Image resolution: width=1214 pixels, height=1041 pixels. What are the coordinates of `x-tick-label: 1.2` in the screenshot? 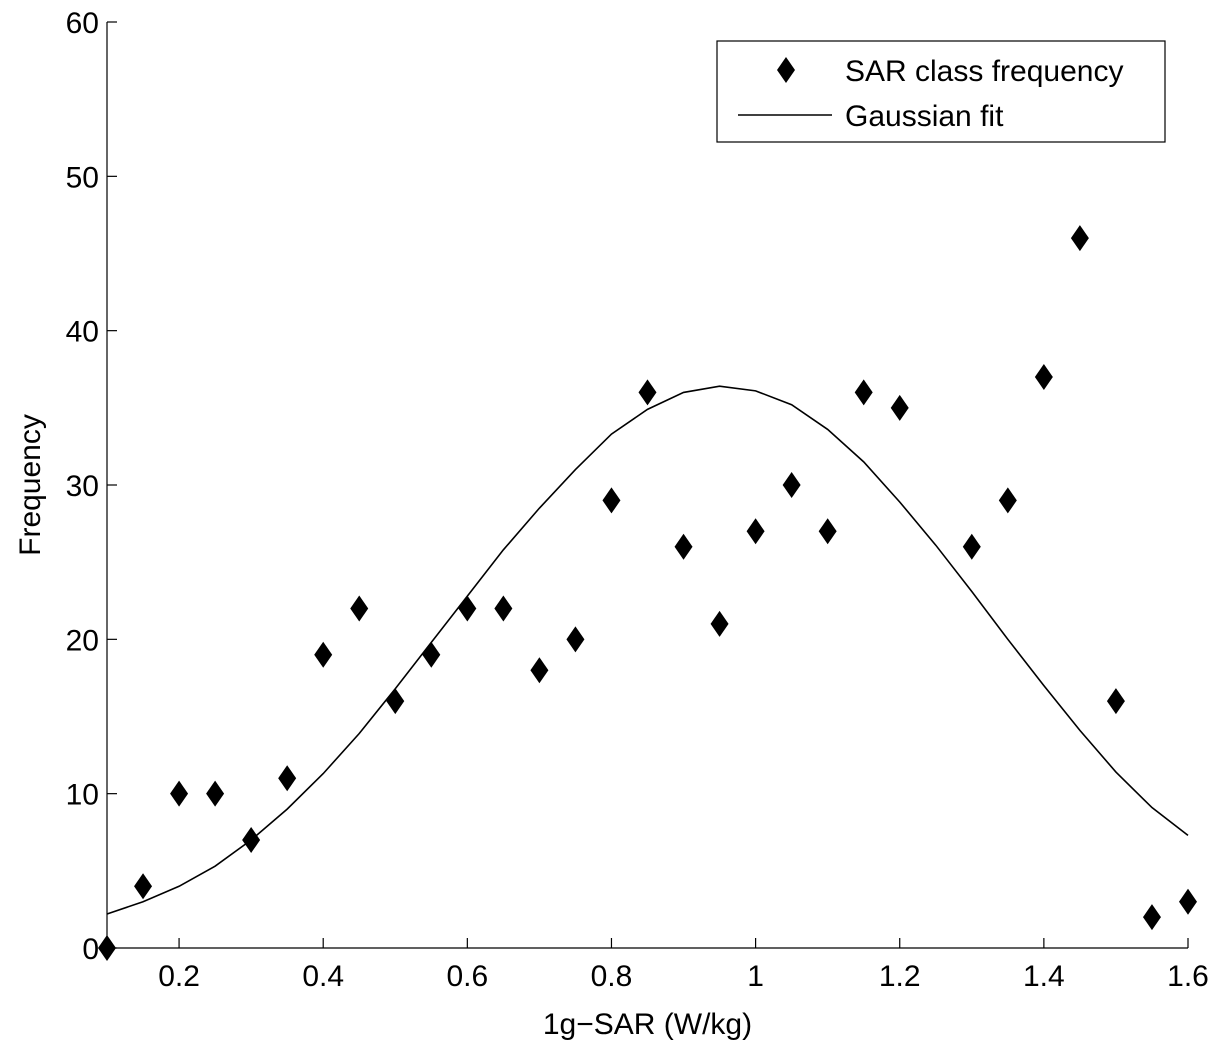 It's located at (900, 976).